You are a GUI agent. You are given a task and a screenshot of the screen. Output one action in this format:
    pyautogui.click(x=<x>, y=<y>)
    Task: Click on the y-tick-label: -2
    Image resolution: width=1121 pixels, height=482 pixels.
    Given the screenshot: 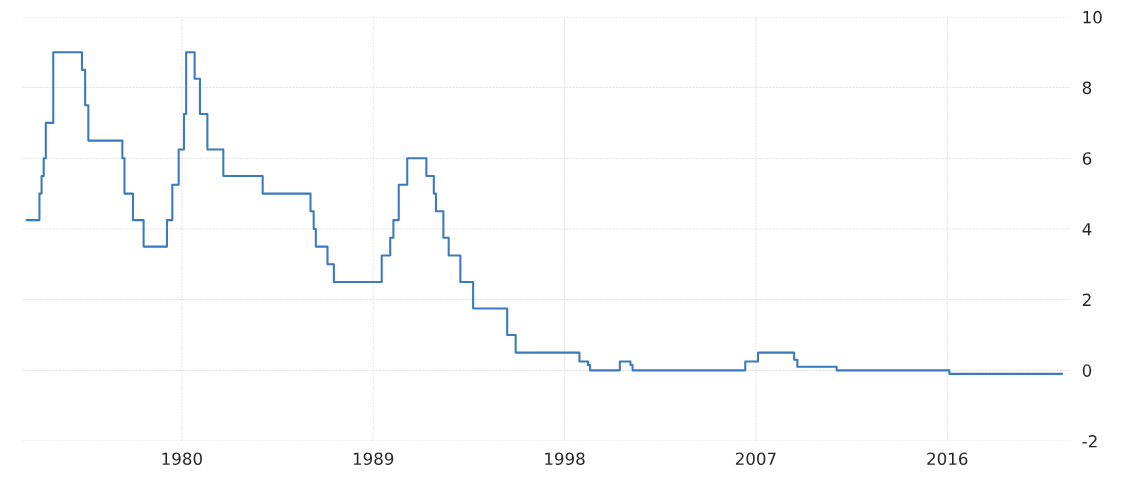 What is the action you would take?
    pyautogui.click(x=1089, y=441)
    